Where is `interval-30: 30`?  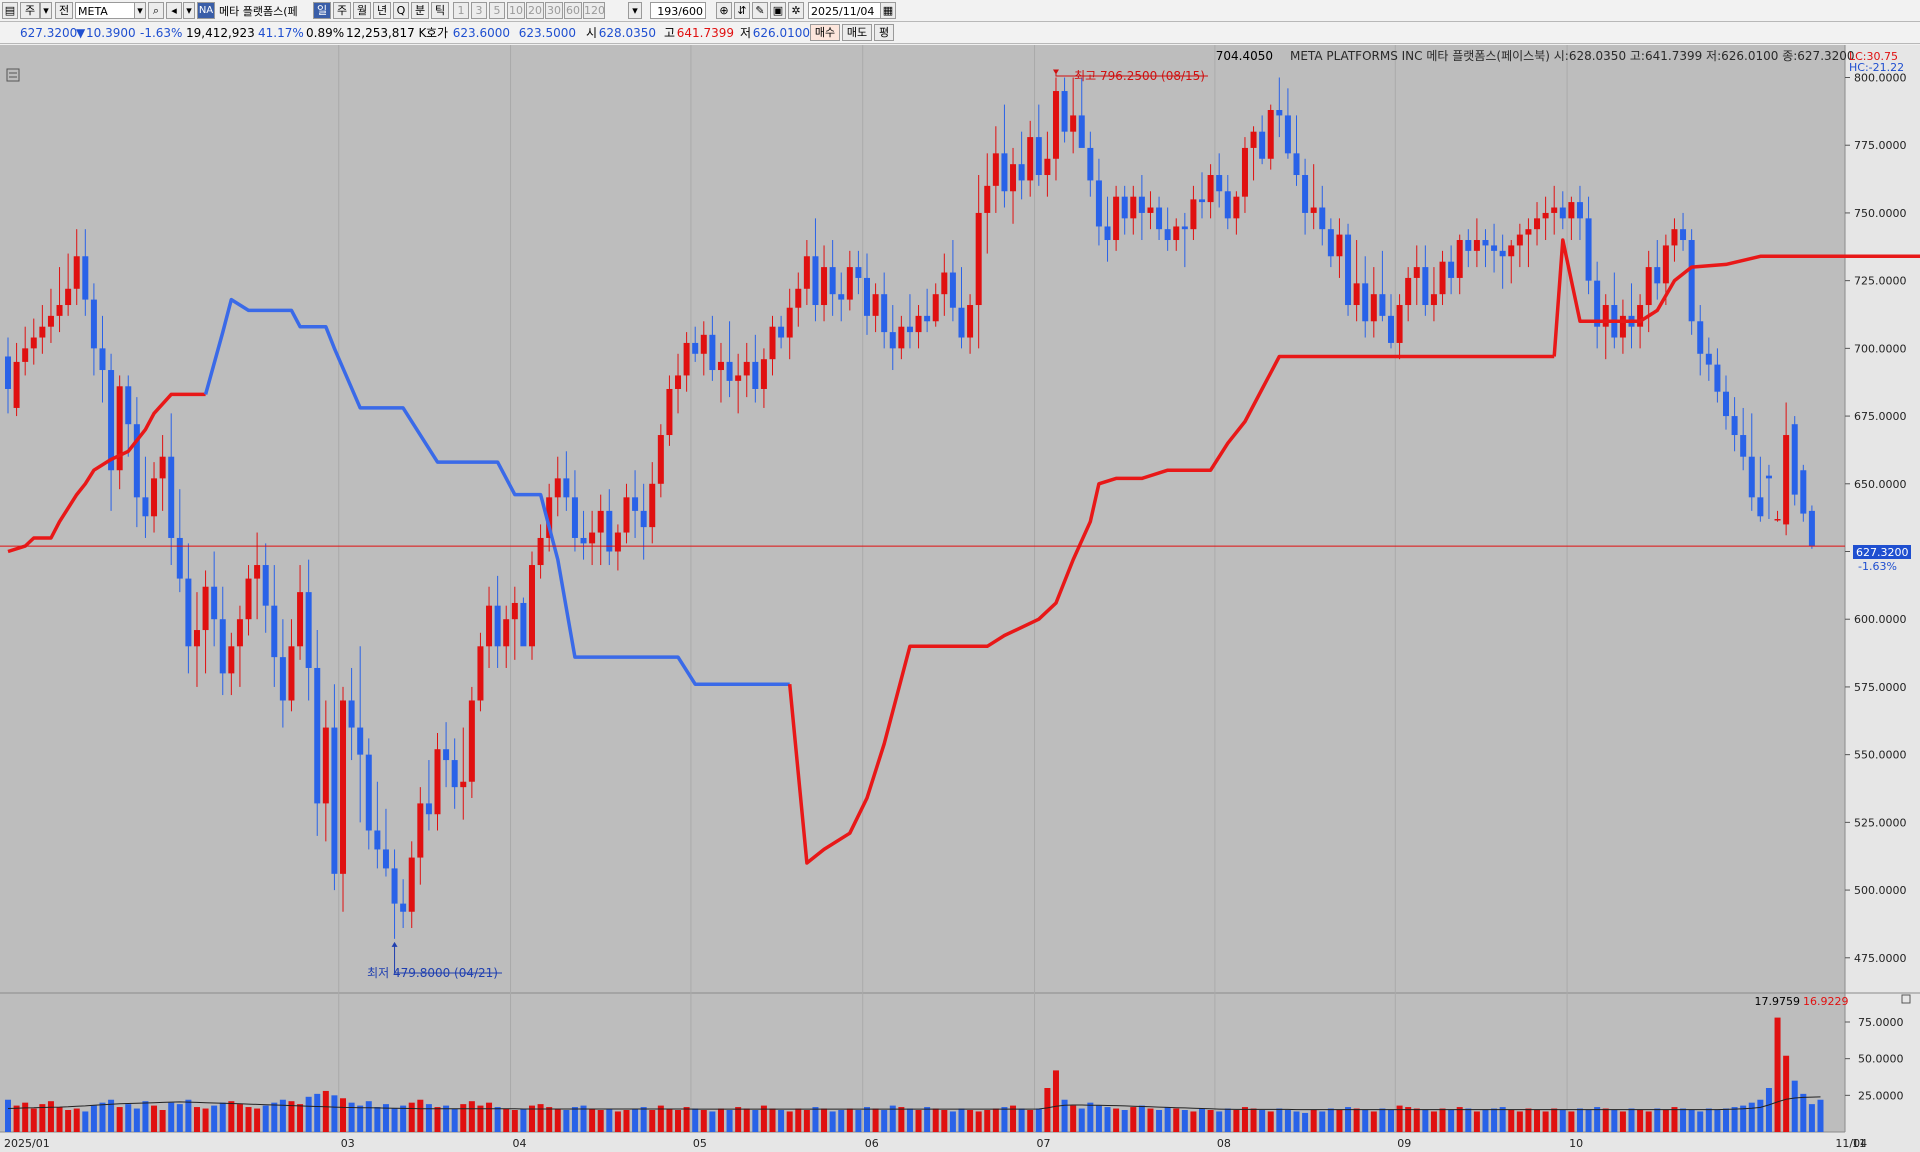
interval-30: 30 is located at coordinates (554, 10).